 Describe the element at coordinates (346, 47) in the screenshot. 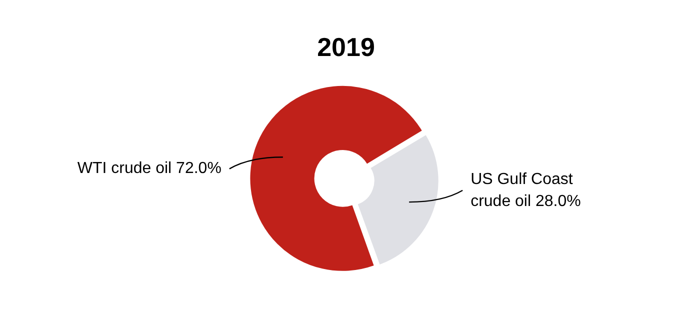

I see `chart-title: 2019` at that location.